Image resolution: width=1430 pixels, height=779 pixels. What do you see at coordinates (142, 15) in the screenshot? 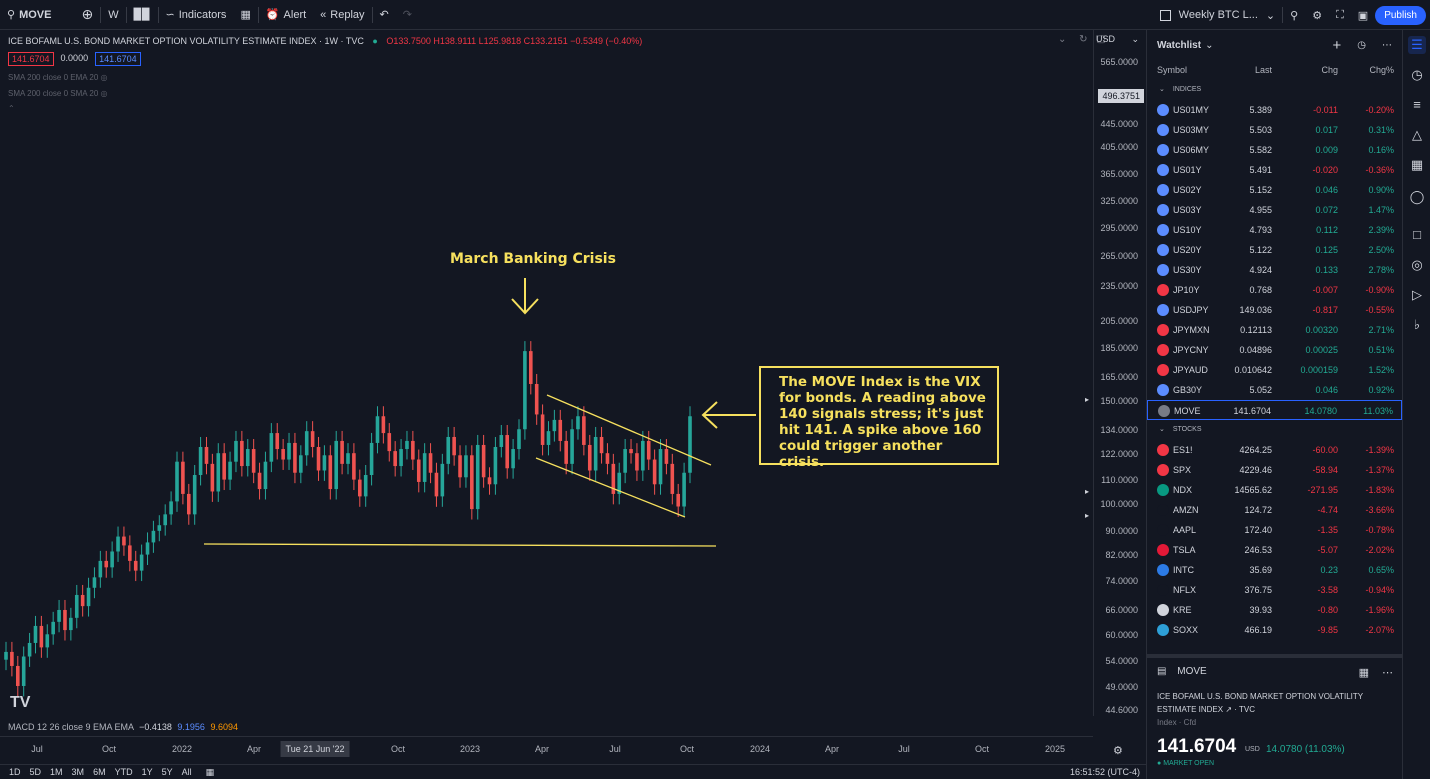
I see `chart-type-button: ▉▉` at bounding box center [142, 15].